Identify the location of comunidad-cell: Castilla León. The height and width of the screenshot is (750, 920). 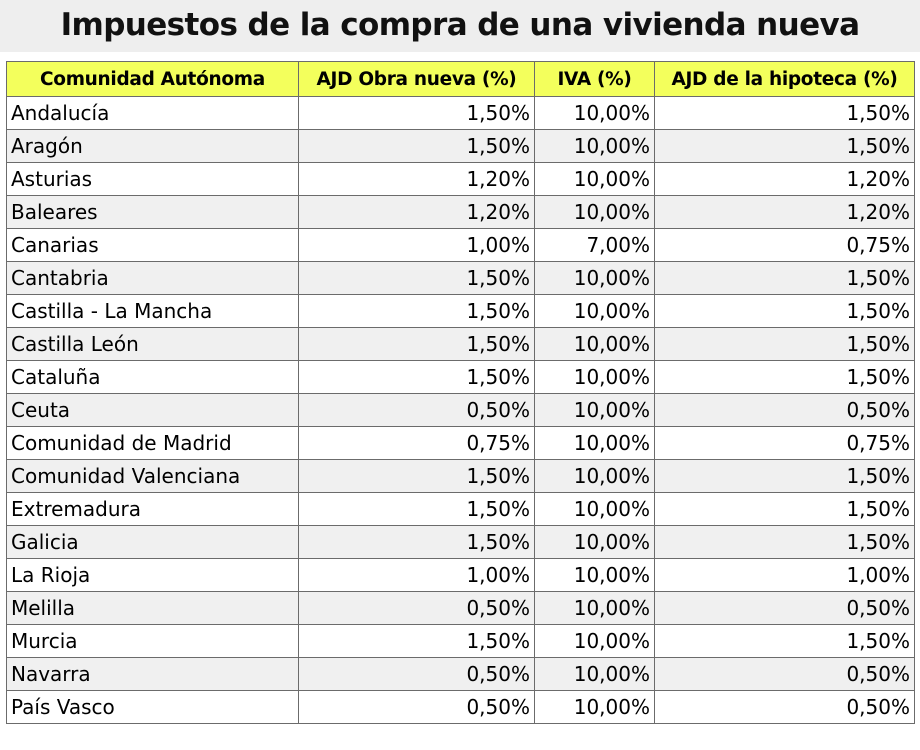
(152, 344).